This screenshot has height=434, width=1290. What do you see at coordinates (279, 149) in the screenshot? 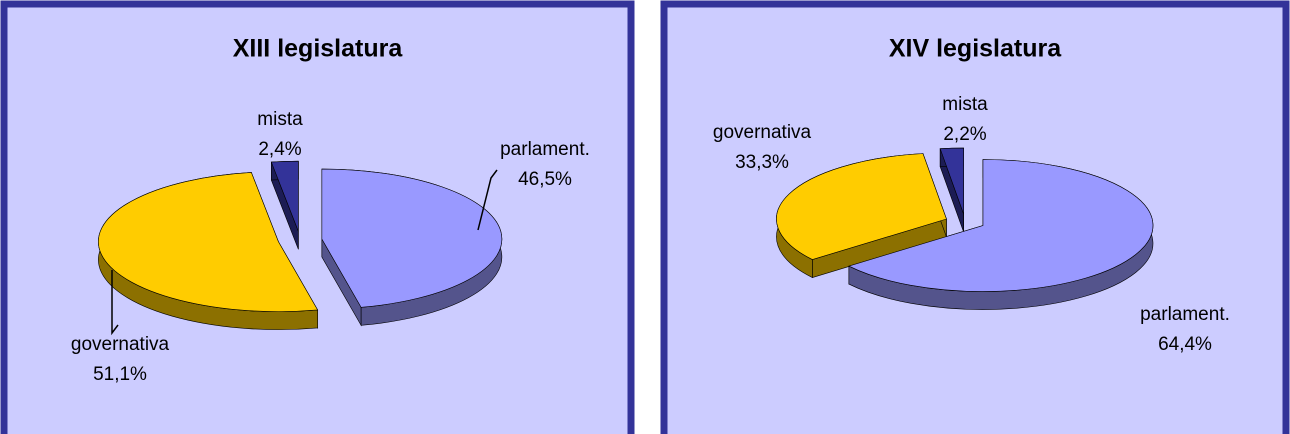
I see `slice-value: 2,4%` at bounding box center [279, 149].